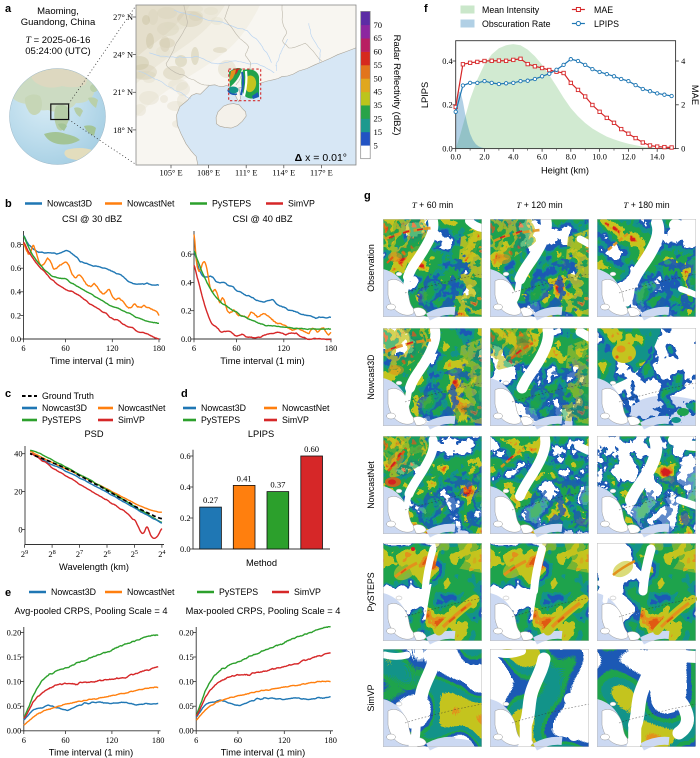 This screenshot has height=758, width=700. What do you see at coordinates (516, 24) in the screenshot?
I see `svg-text: Obscuration Rate` at bounding box center [516, 24].